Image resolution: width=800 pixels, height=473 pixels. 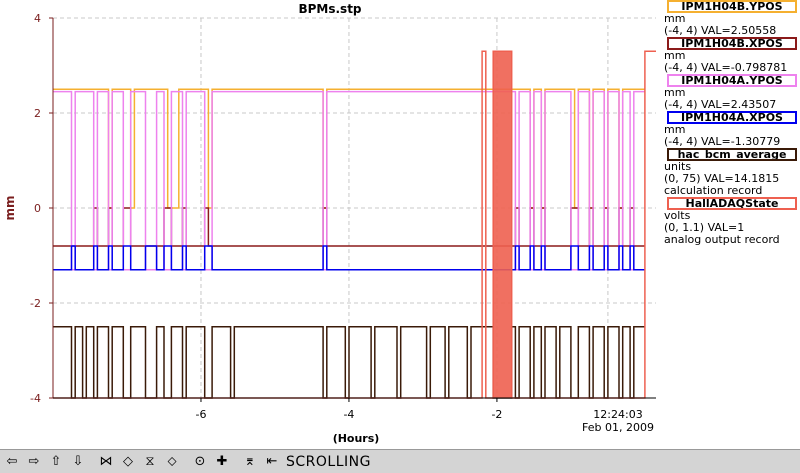 I want to click on legend-entry: IPM1H04B.XPOS mm (-4, 4) VAL=-0.798781, so click(x=732, y=55).